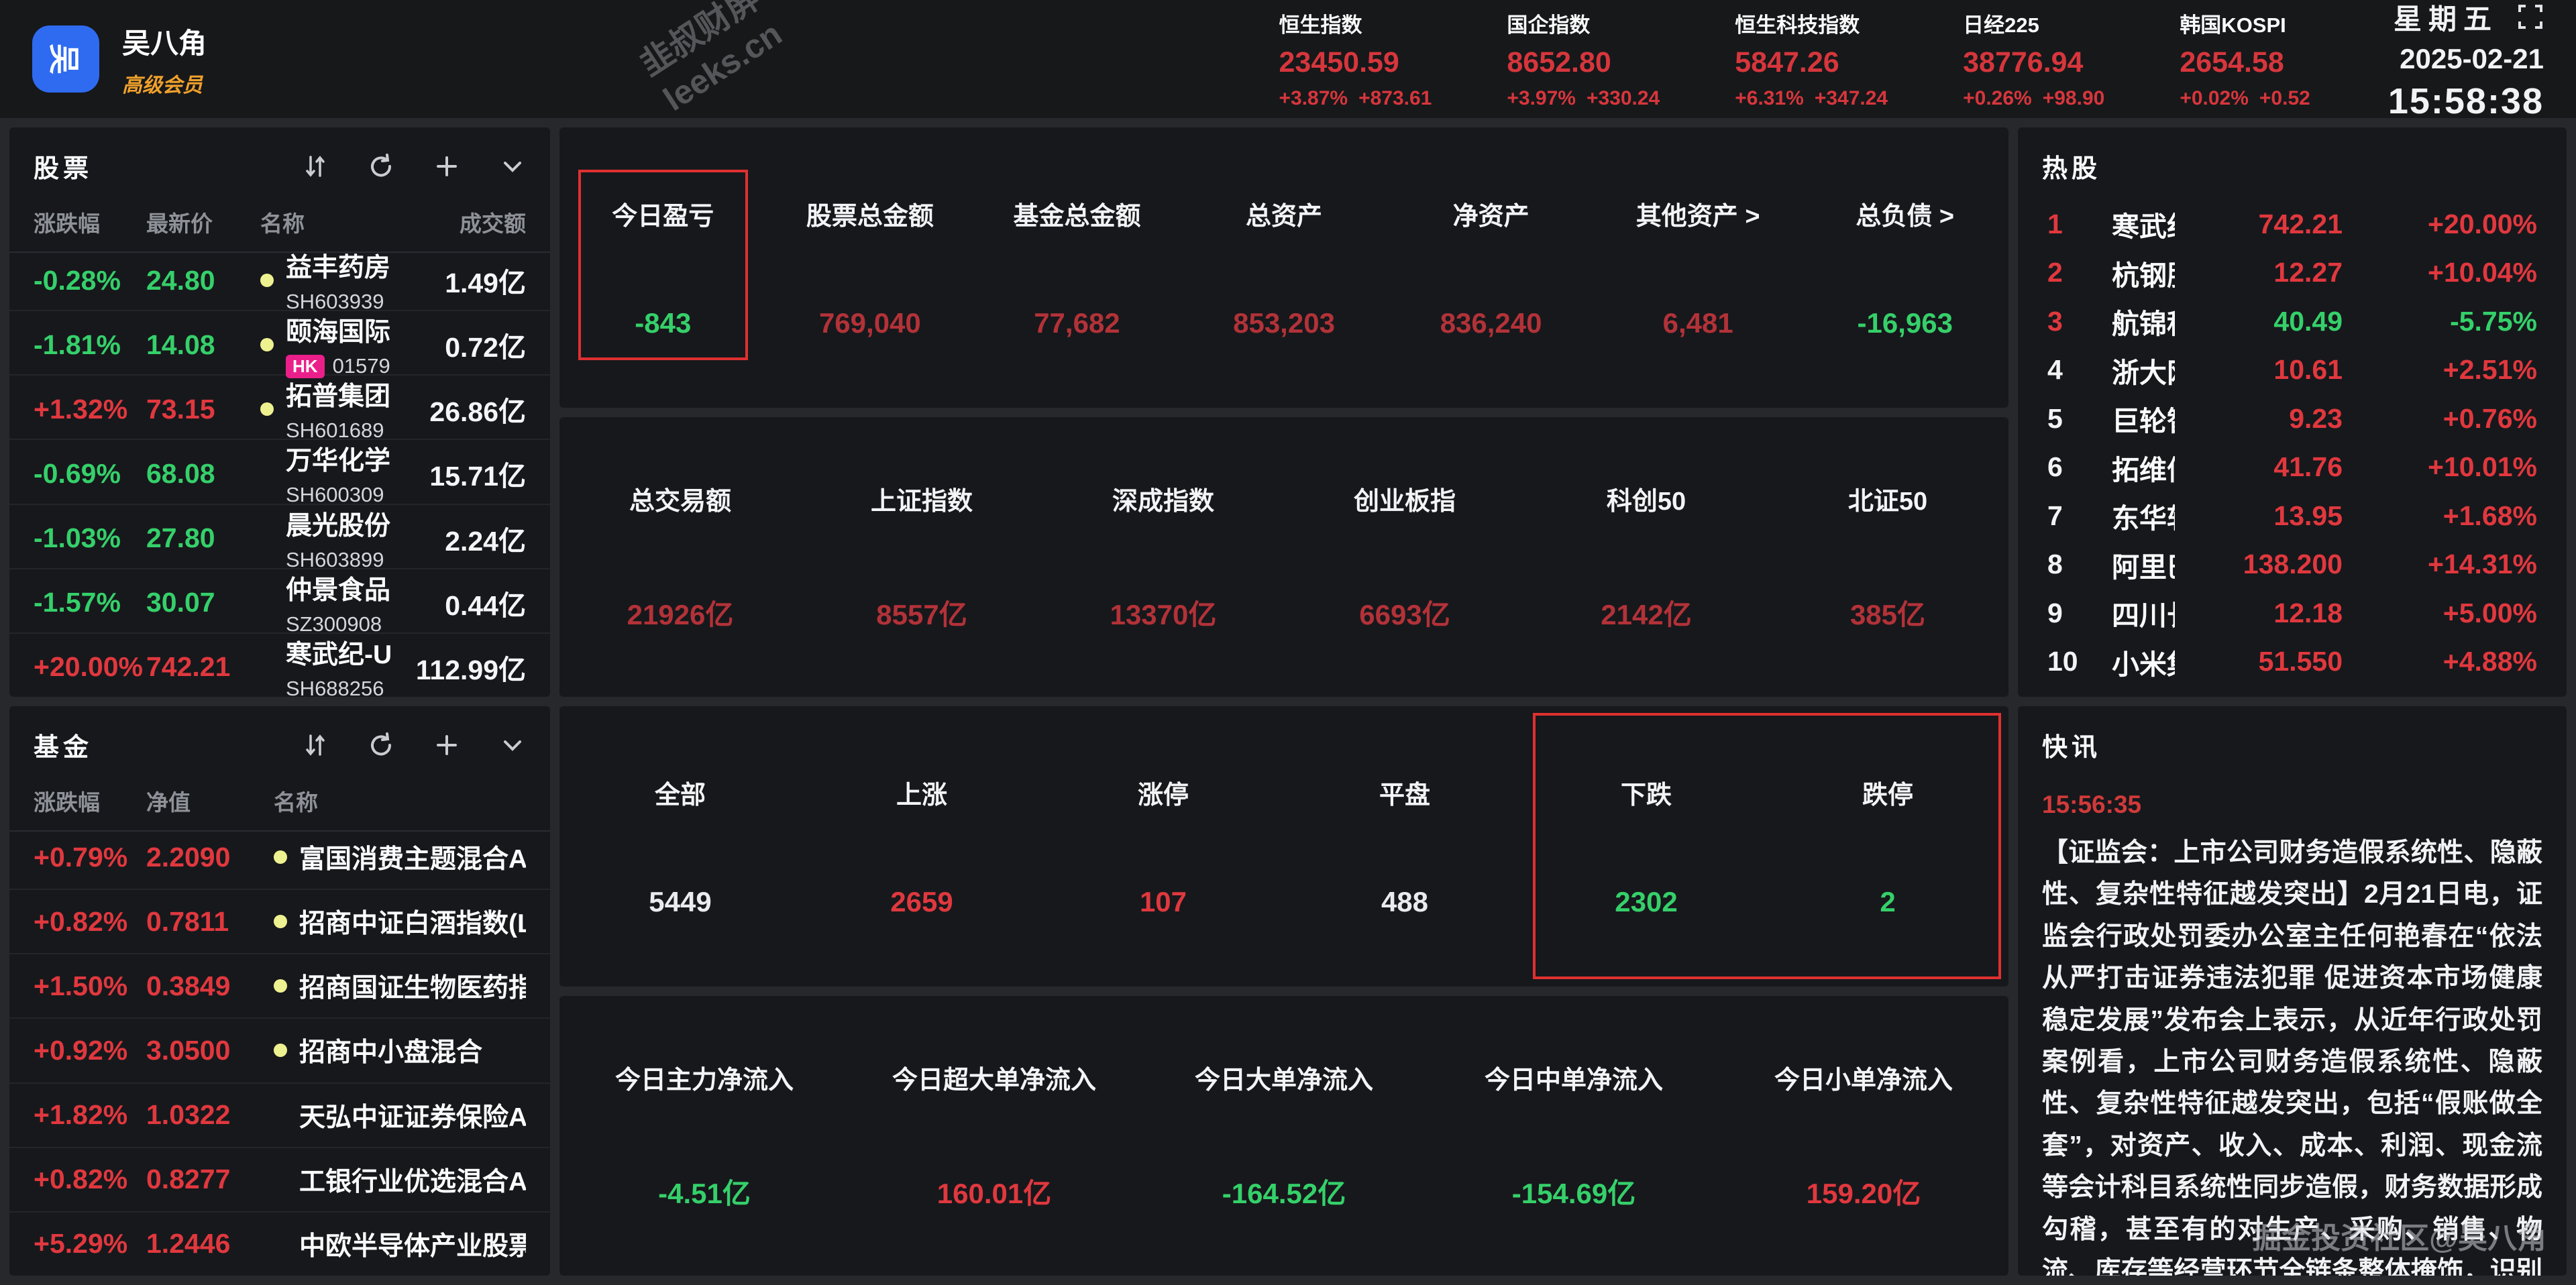  Describe the element at coordinates (663, 217) in the screenshot. I see `stat-label: 今日盈亏` at that location.